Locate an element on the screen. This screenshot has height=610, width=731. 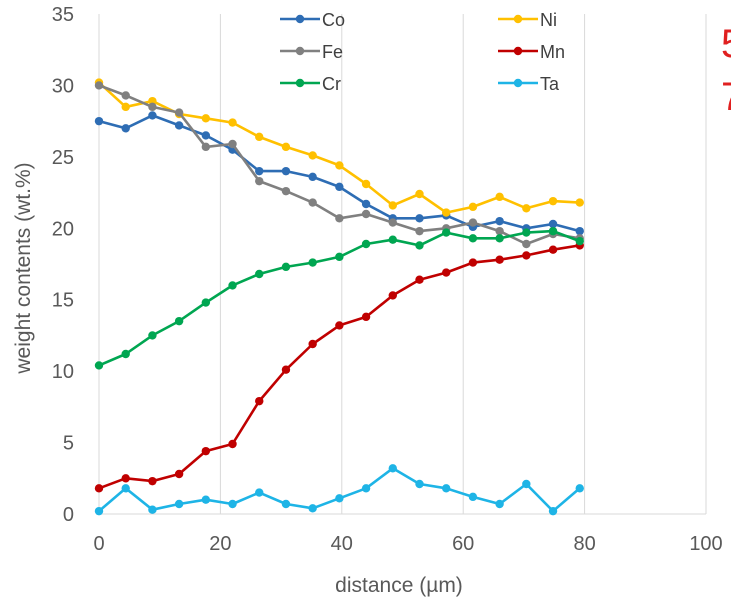
series-ta is located at coordinates (339, 490).